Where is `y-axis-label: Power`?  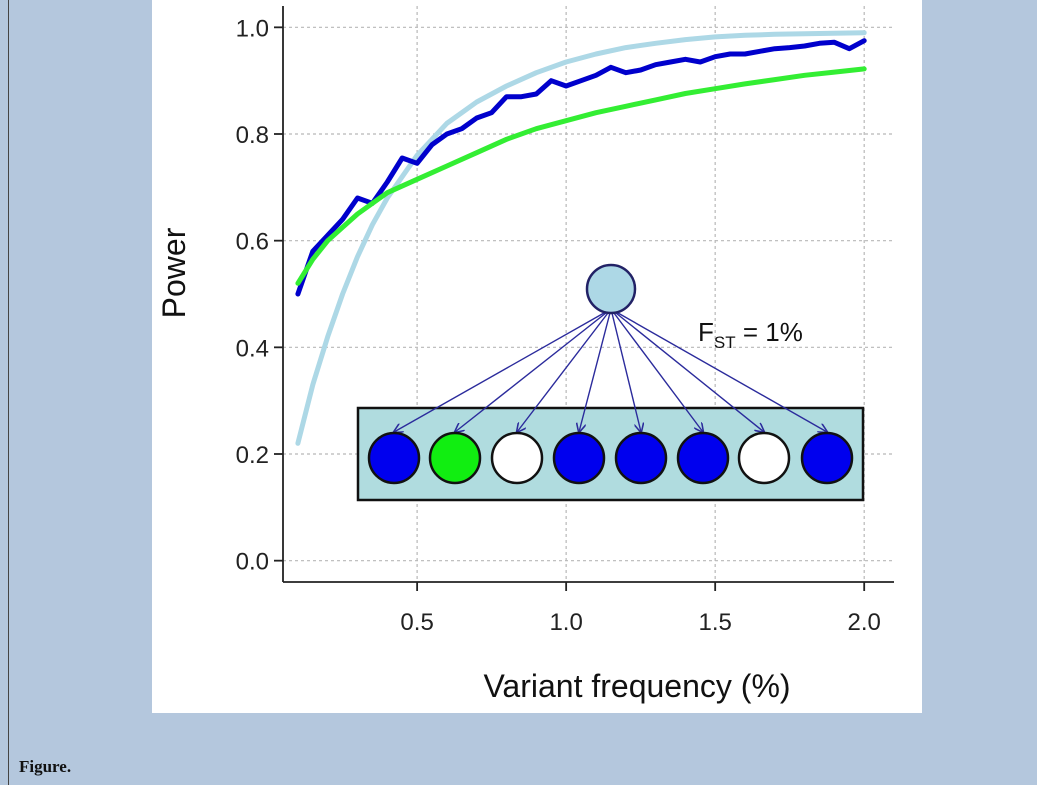
y-axis-label: Power is located at coordinates (174, 272).